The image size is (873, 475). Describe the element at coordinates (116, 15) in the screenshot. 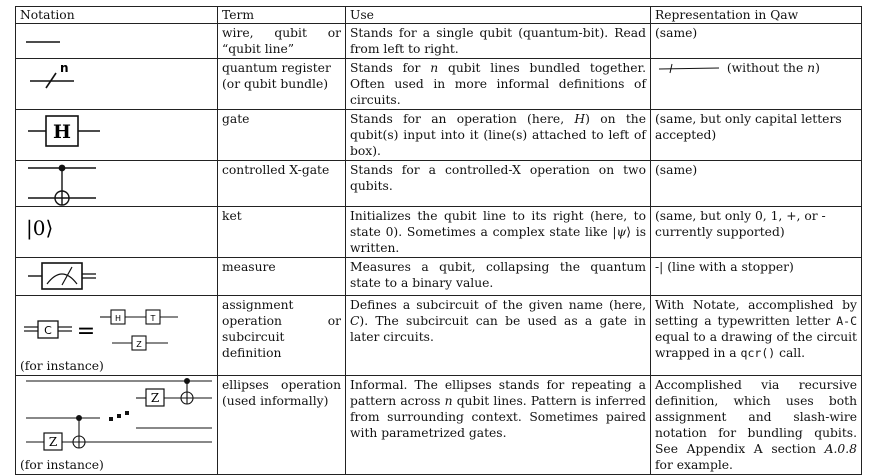

I see `header-notation: Notation` at that location.